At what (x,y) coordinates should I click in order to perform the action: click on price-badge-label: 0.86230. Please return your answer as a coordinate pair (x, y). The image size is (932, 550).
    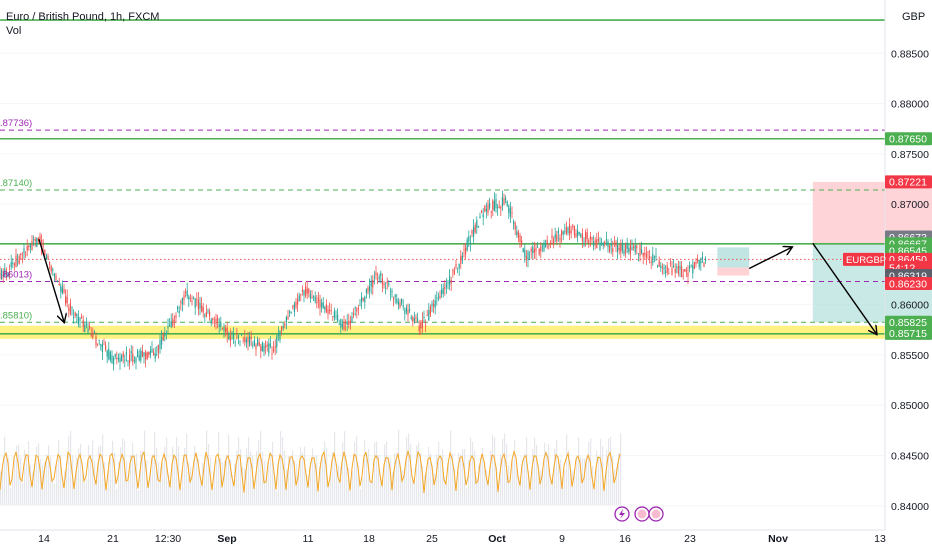
    Looking at the image, I should click on (908, 284).